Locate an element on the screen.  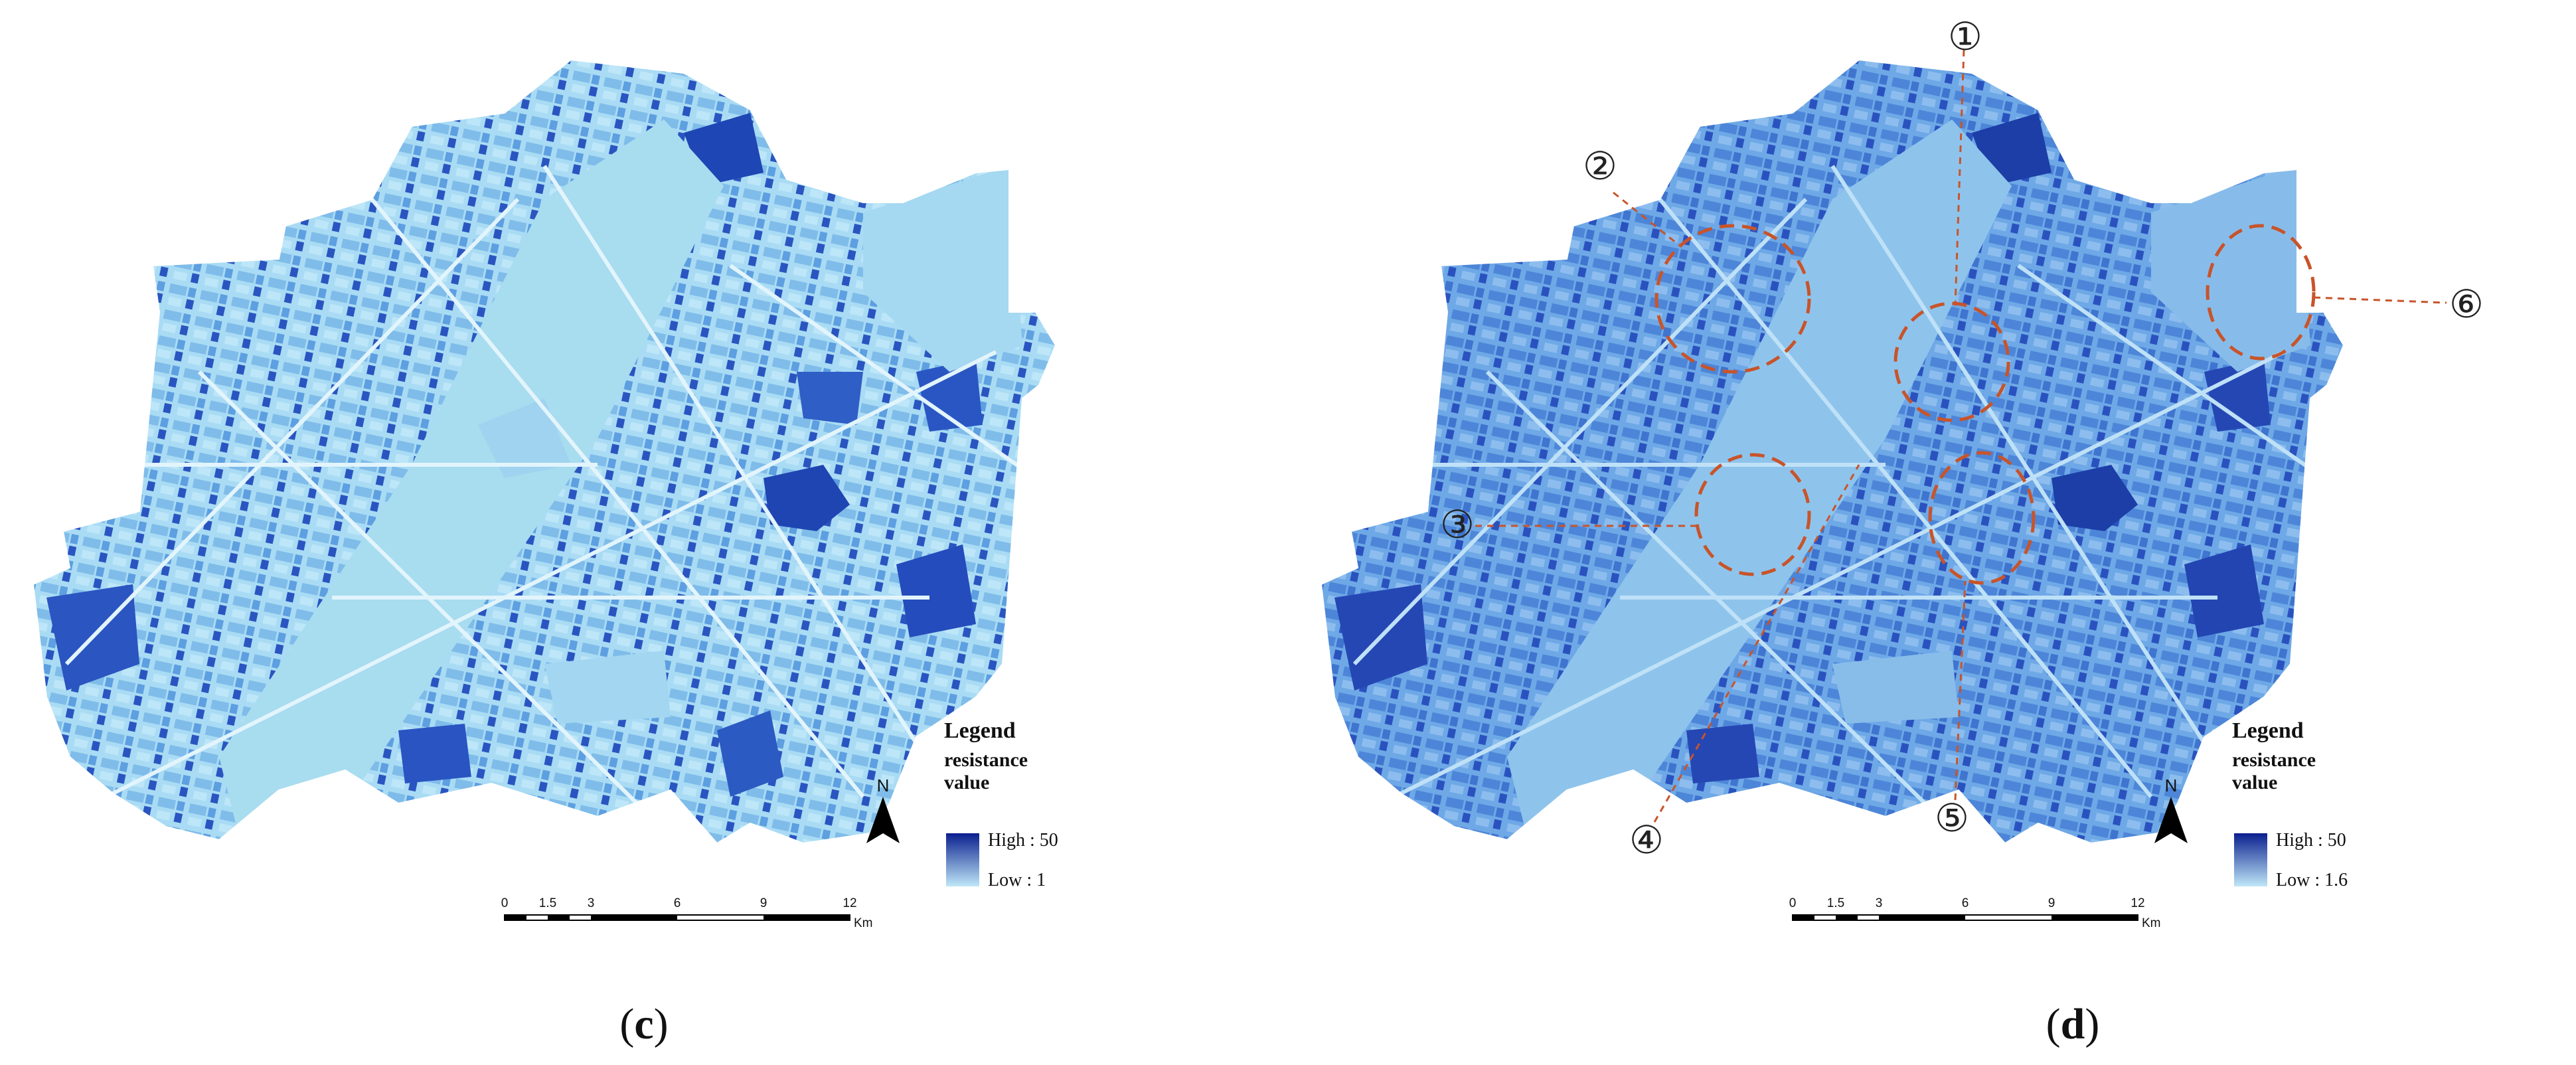
marker-4: ④ is located at coordinates (1646, 840).